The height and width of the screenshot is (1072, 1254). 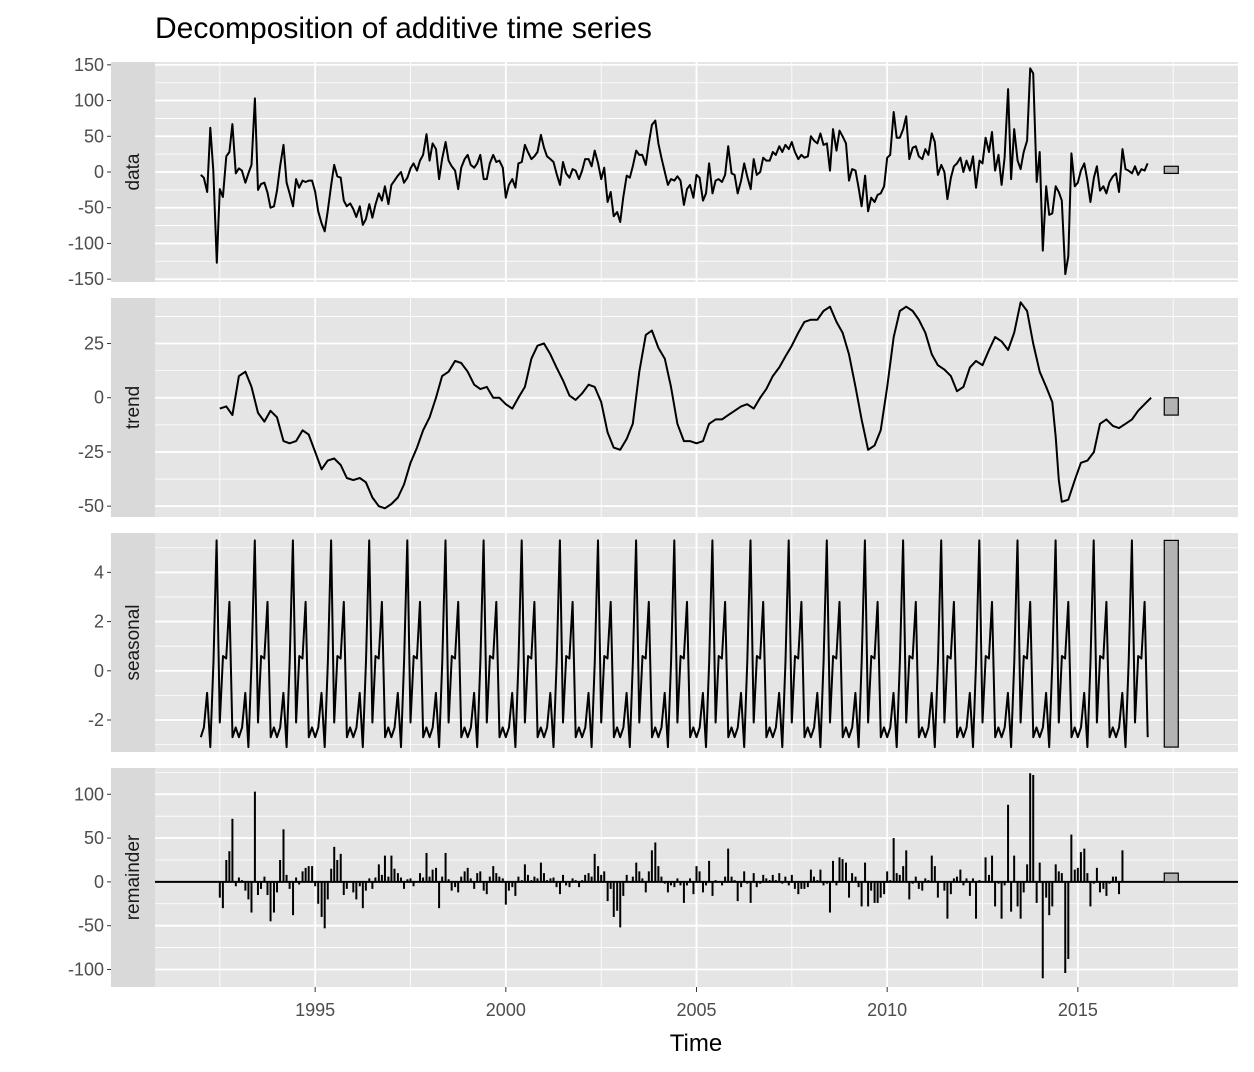 I want to click on x-tick-label: 2015, so click(x=1078, y=1010).